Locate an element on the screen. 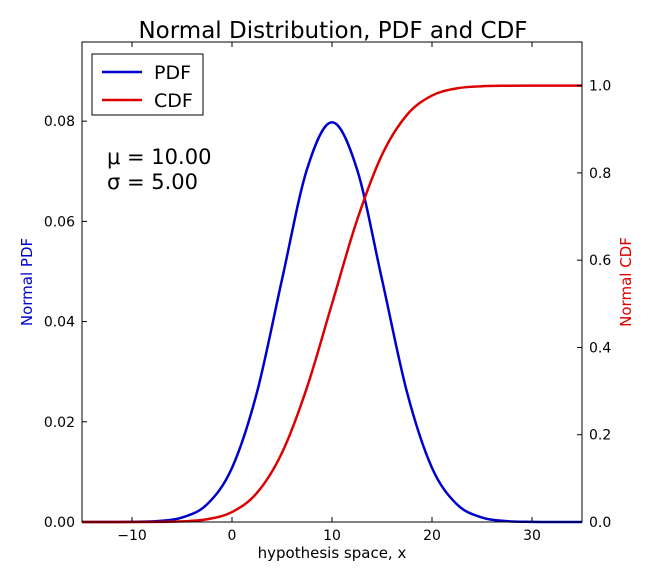  x-tick-label: −10 is located at coordinates (132, 536).